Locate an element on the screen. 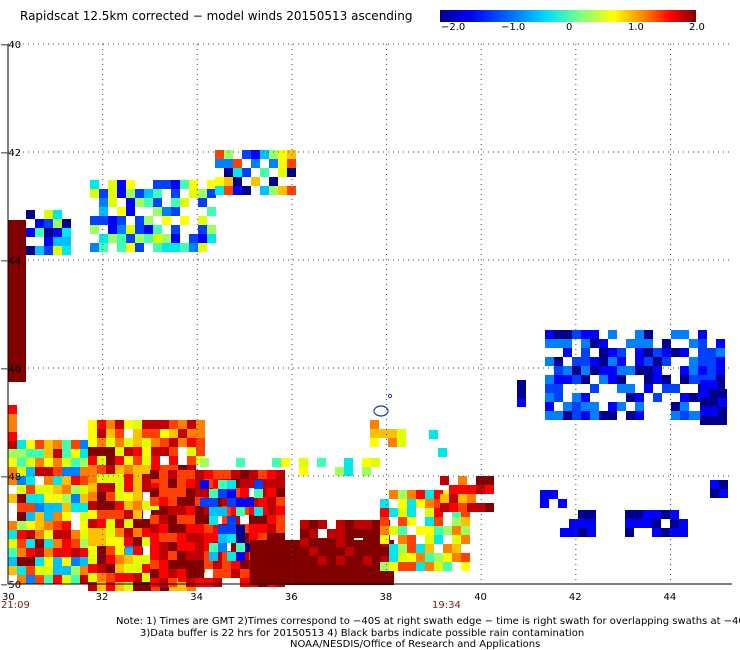 This screenshot has width=740, height=650. lat-tick-label: −48 is located at coordinates (10, 477).